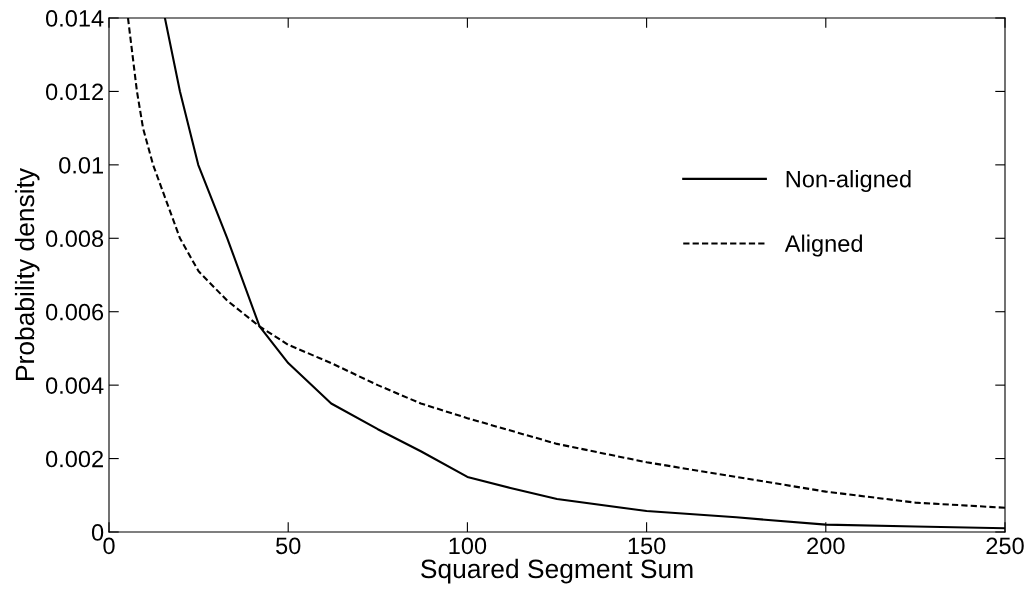 This screenshot has width=1027, height=592. I want to click on y-axis-title: Probability density, so click(27, 273).